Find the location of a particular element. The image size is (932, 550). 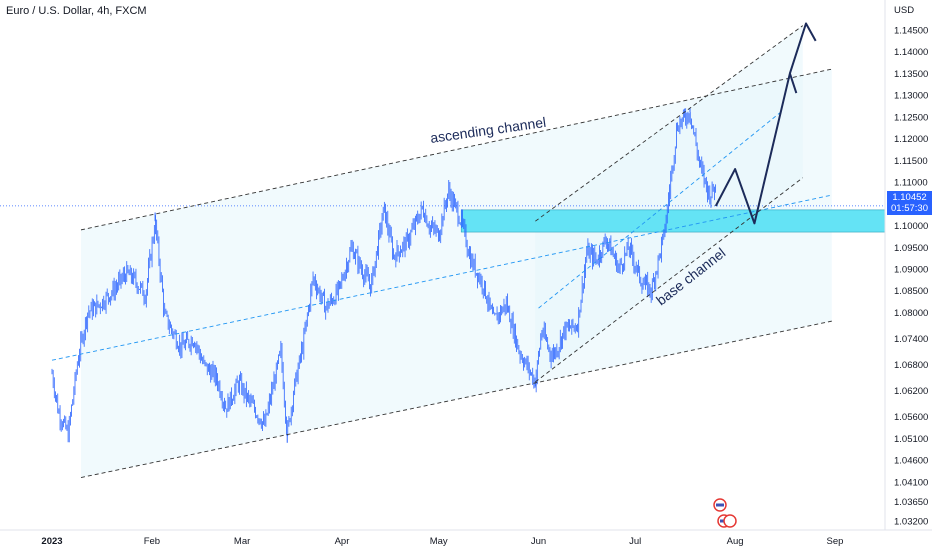

y-tick-label: 1.10000 is located at coordinates (911, 226).